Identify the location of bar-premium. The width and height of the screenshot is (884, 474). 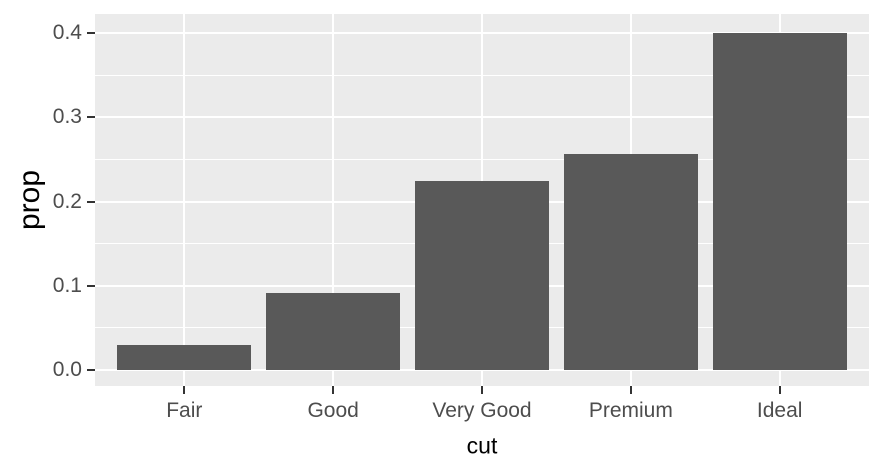
(630, 261).